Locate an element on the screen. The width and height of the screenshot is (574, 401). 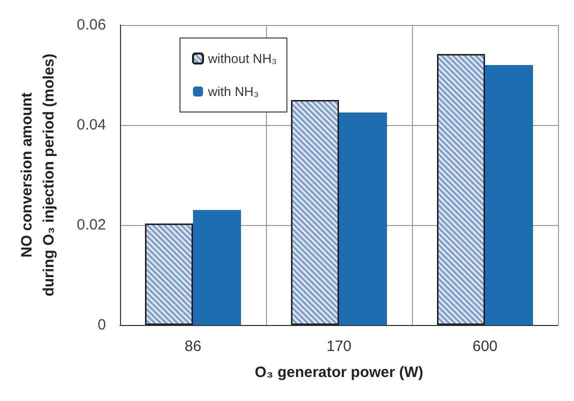
y-tick-label: 0.06 is located at coordinates (91, 25).